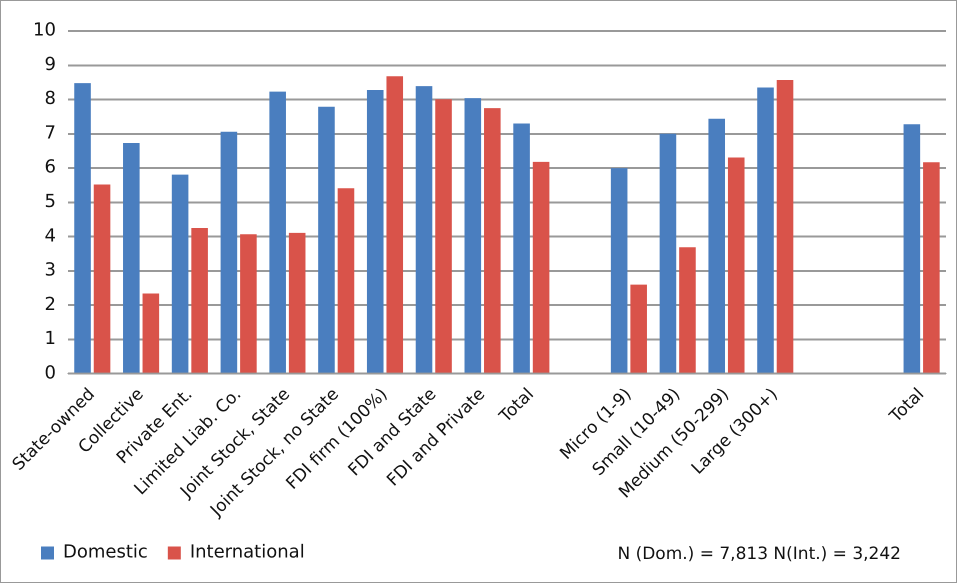 This screenshot has width=957, height=583. I want to click on y-tick-label: 4, so click(50, 235).